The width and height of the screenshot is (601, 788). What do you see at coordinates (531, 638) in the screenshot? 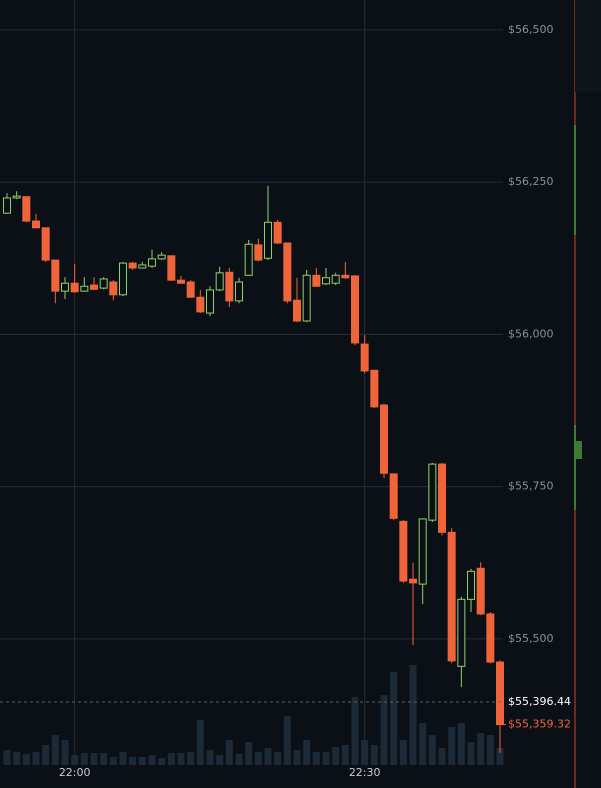
I see `y-tick-label: $55,500` at bounding box center [531, 638].